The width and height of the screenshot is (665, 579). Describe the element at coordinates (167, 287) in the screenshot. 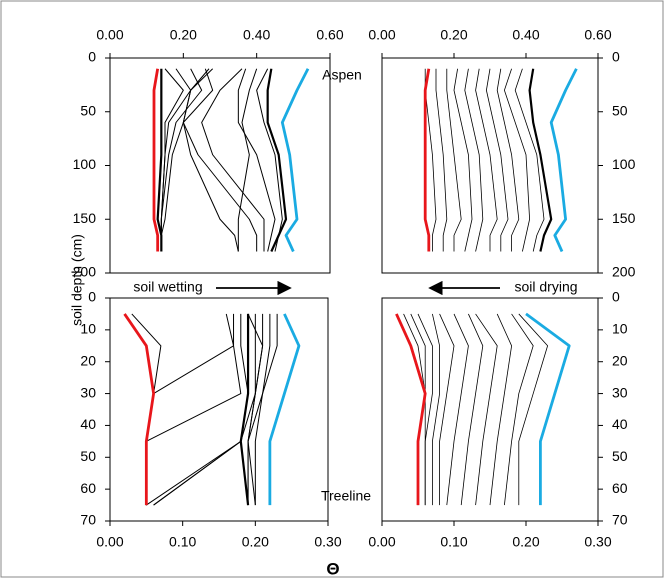

I see `annotation: soil wetting` at that location.